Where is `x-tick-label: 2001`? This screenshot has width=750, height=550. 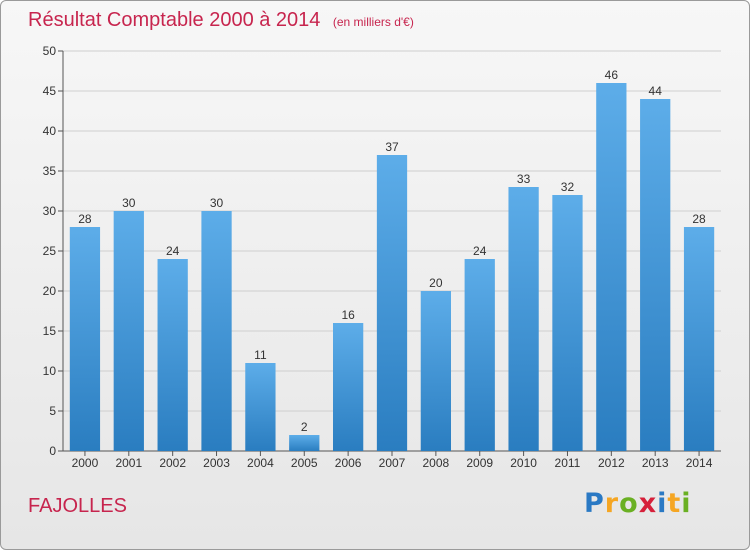 x-tick-label: 2001 is located at coordinates (128, 463).